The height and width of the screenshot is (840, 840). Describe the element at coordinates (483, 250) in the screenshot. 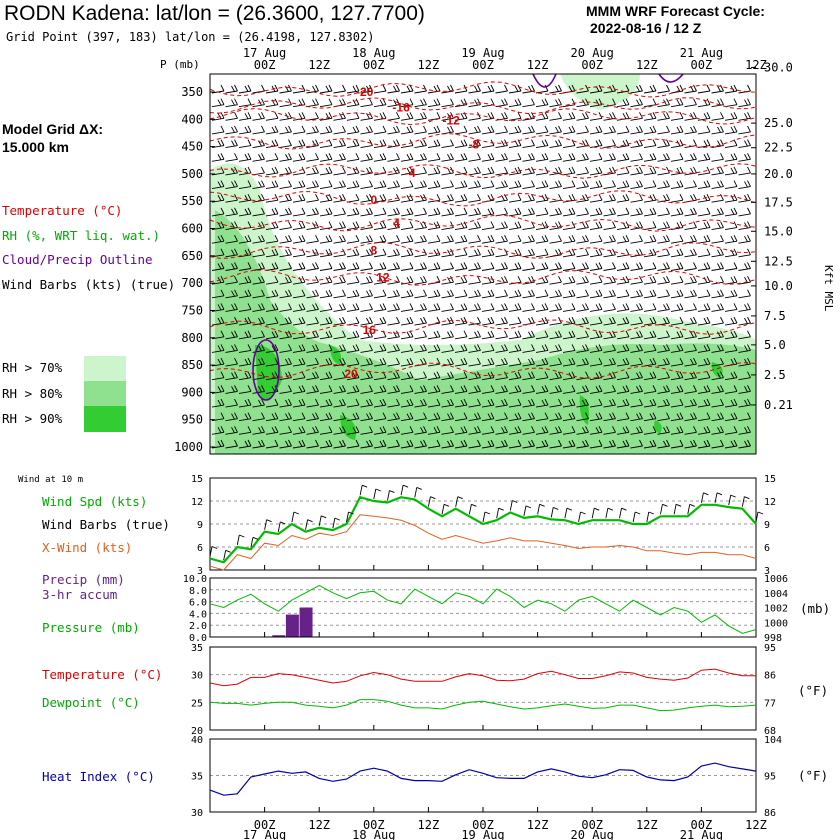

I see `isotherm-line` at that location.